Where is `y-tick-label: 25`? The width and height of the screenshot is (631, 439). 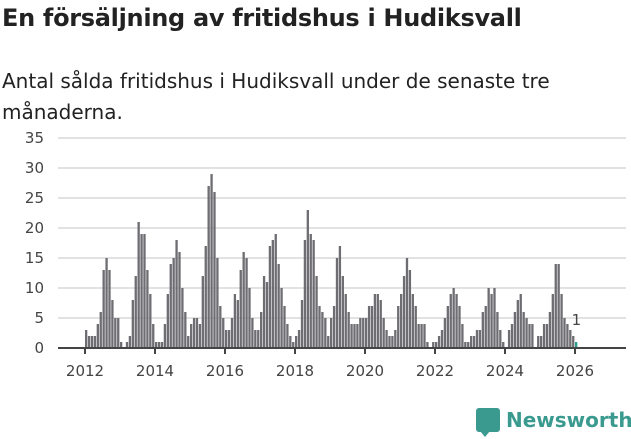 y-tick-label: 25 is located at coordinates (34, 198).